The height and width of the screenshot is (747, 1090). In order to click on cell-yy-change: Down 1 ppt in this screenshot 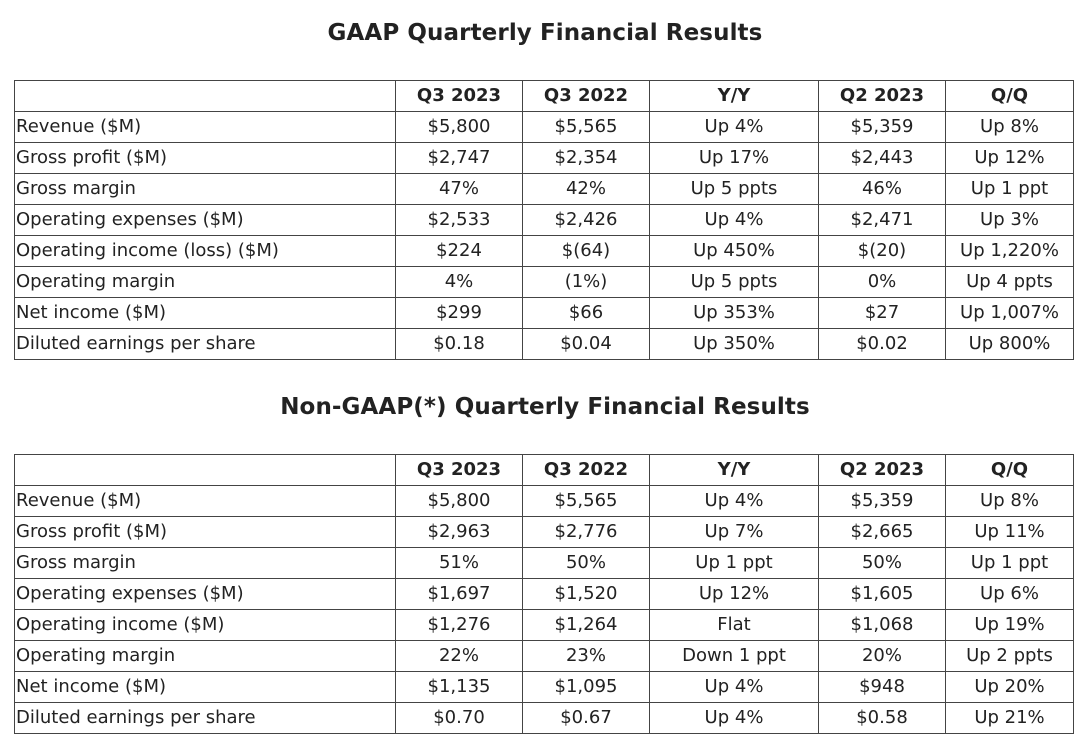, I will do `click(734, 656)`.